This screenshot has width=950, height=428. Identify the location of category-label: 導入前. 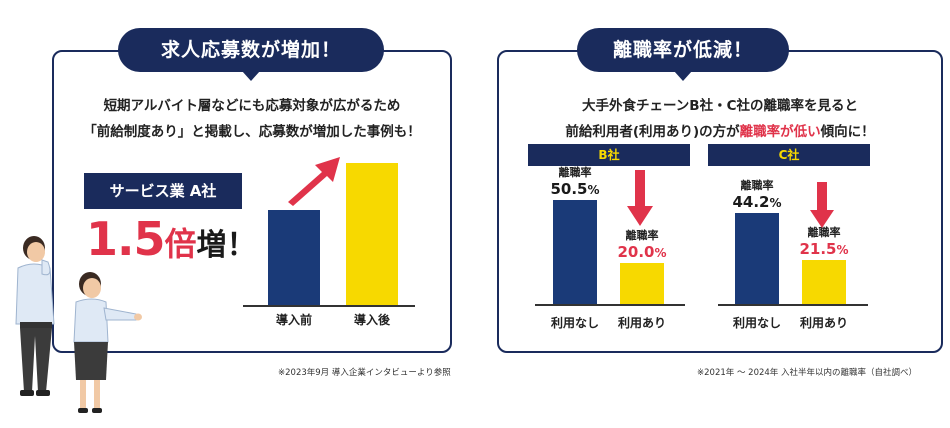
(293, 320).